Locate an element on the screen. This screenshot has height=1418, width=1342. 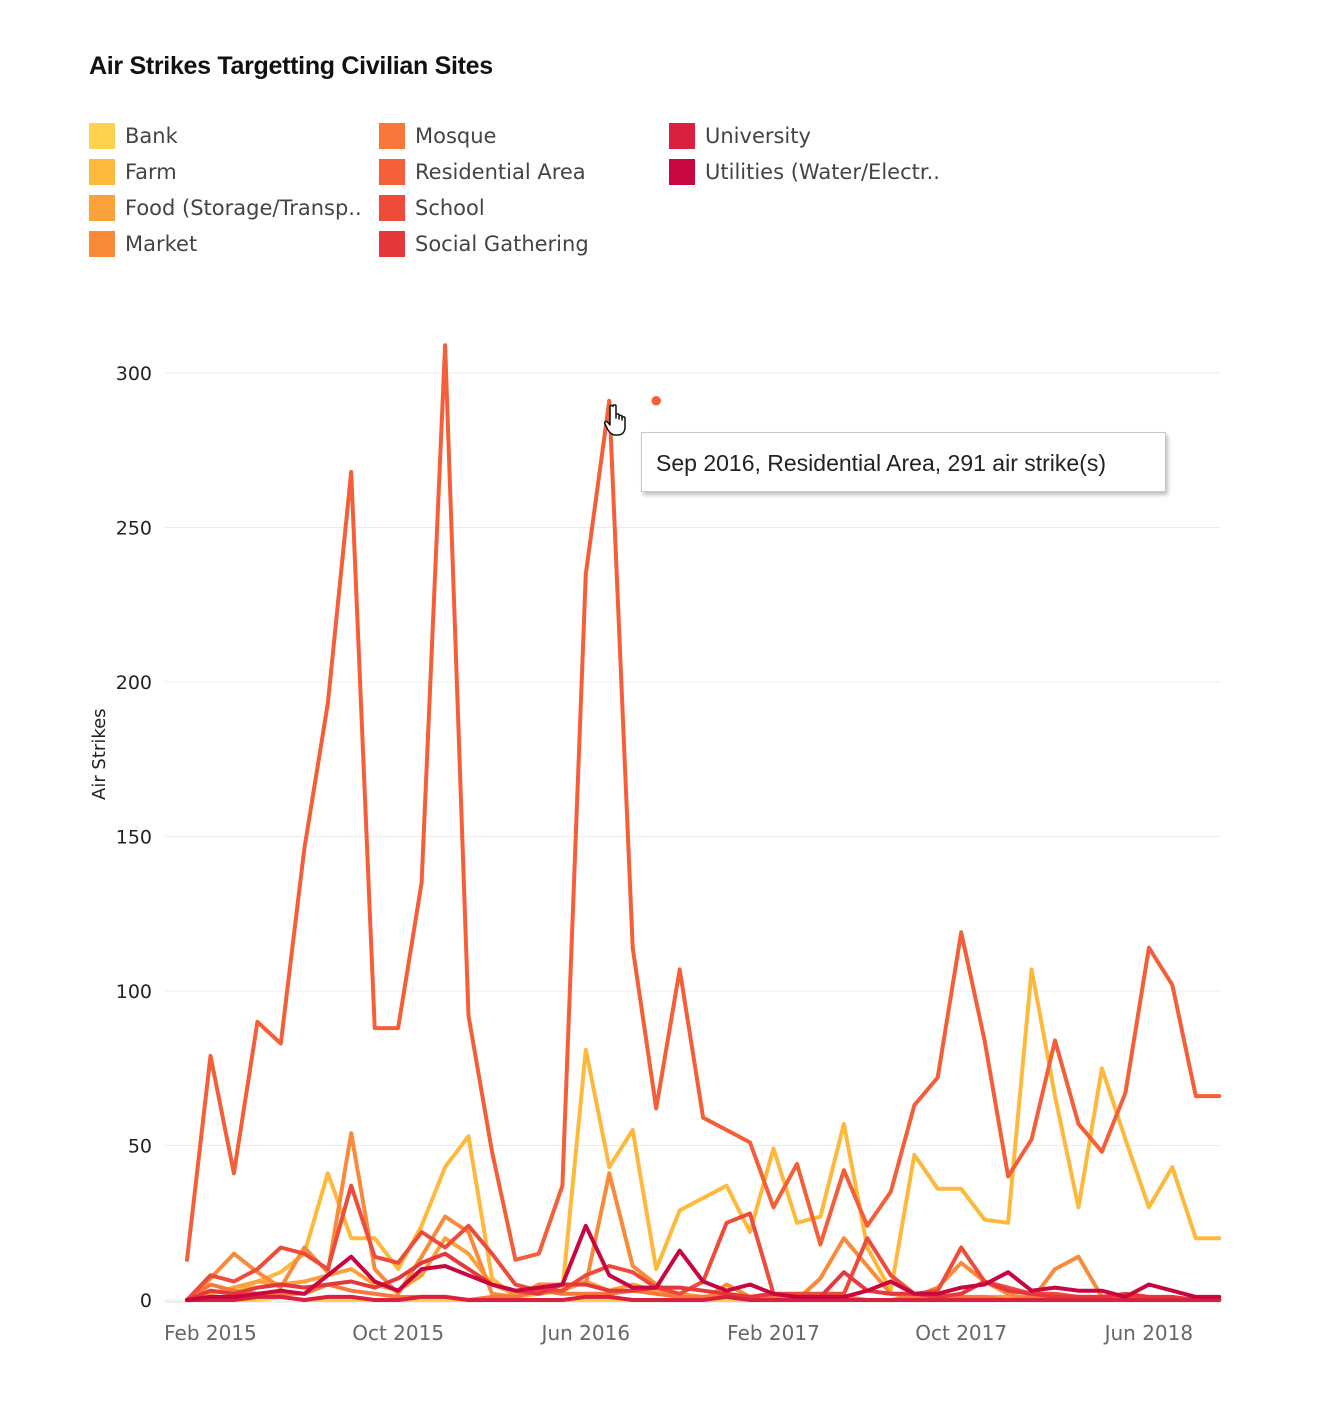
y-tick-label: 300 is located at coordinates (134, 374).